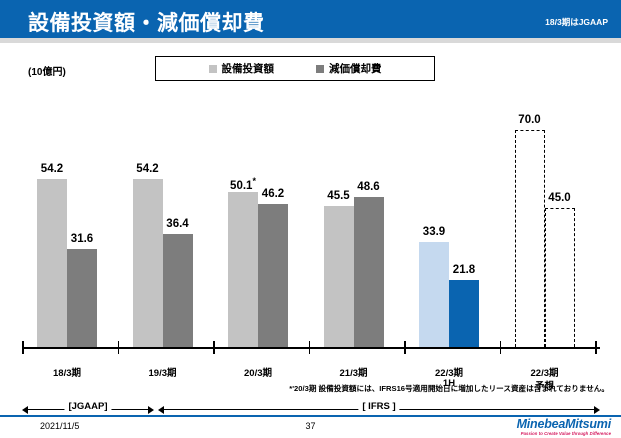 The width and height of the screenshot is (621, 438). I want to click on x-axis-label-0: 18/3期, so click(67, 373).